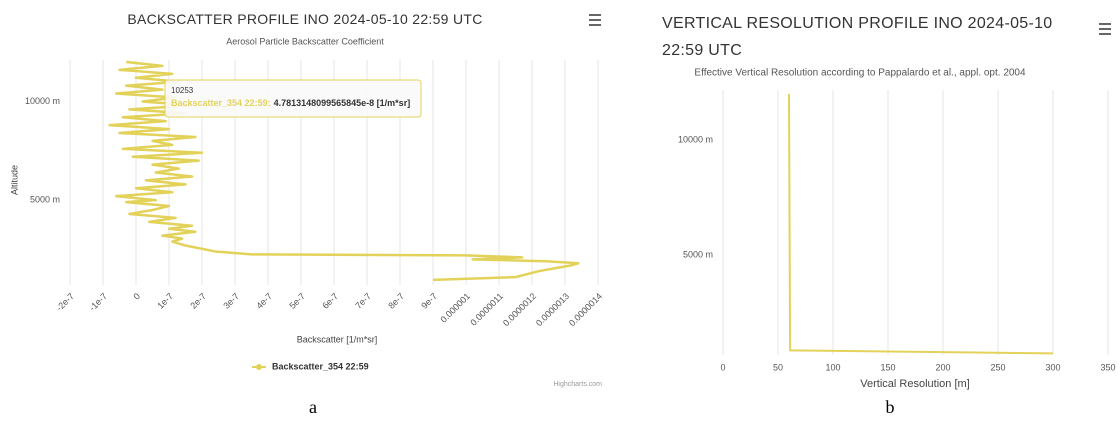 The height and width of the screenshot is (421, 1118). What do you see at coordinates (342, 103) in the screenshot?
I see `tooltip-value: 4.7813148099565845e-8 [1/m*sr]` at bounding box center [342, 103].